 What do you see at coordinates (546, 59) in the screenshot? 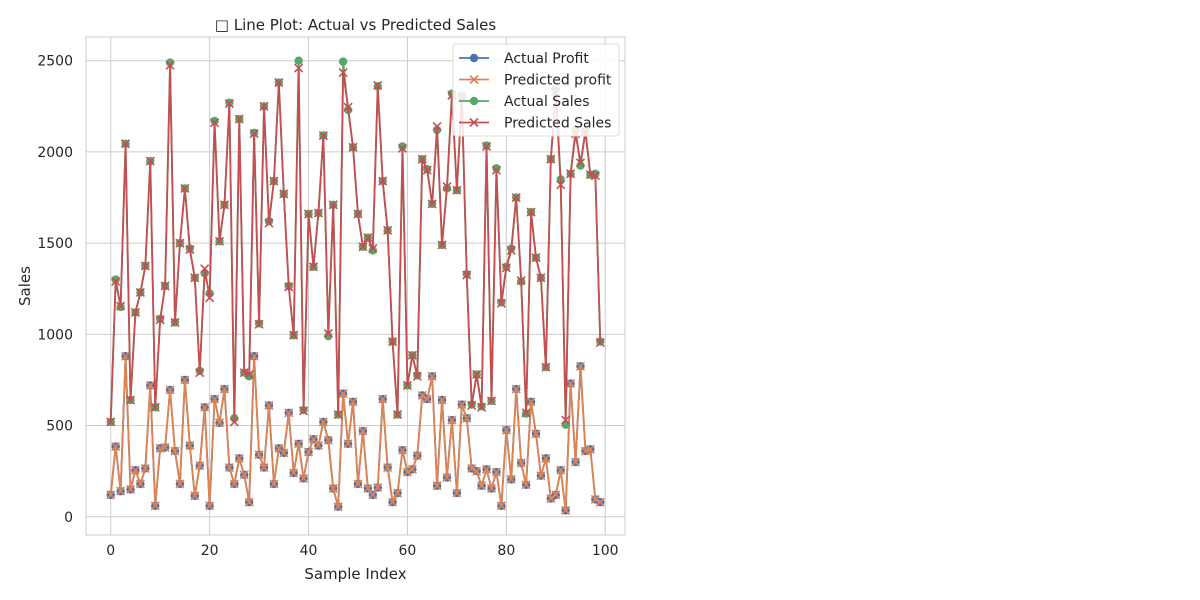
I see `legend-label: Actual Profit` at bounding box center [546, 59].